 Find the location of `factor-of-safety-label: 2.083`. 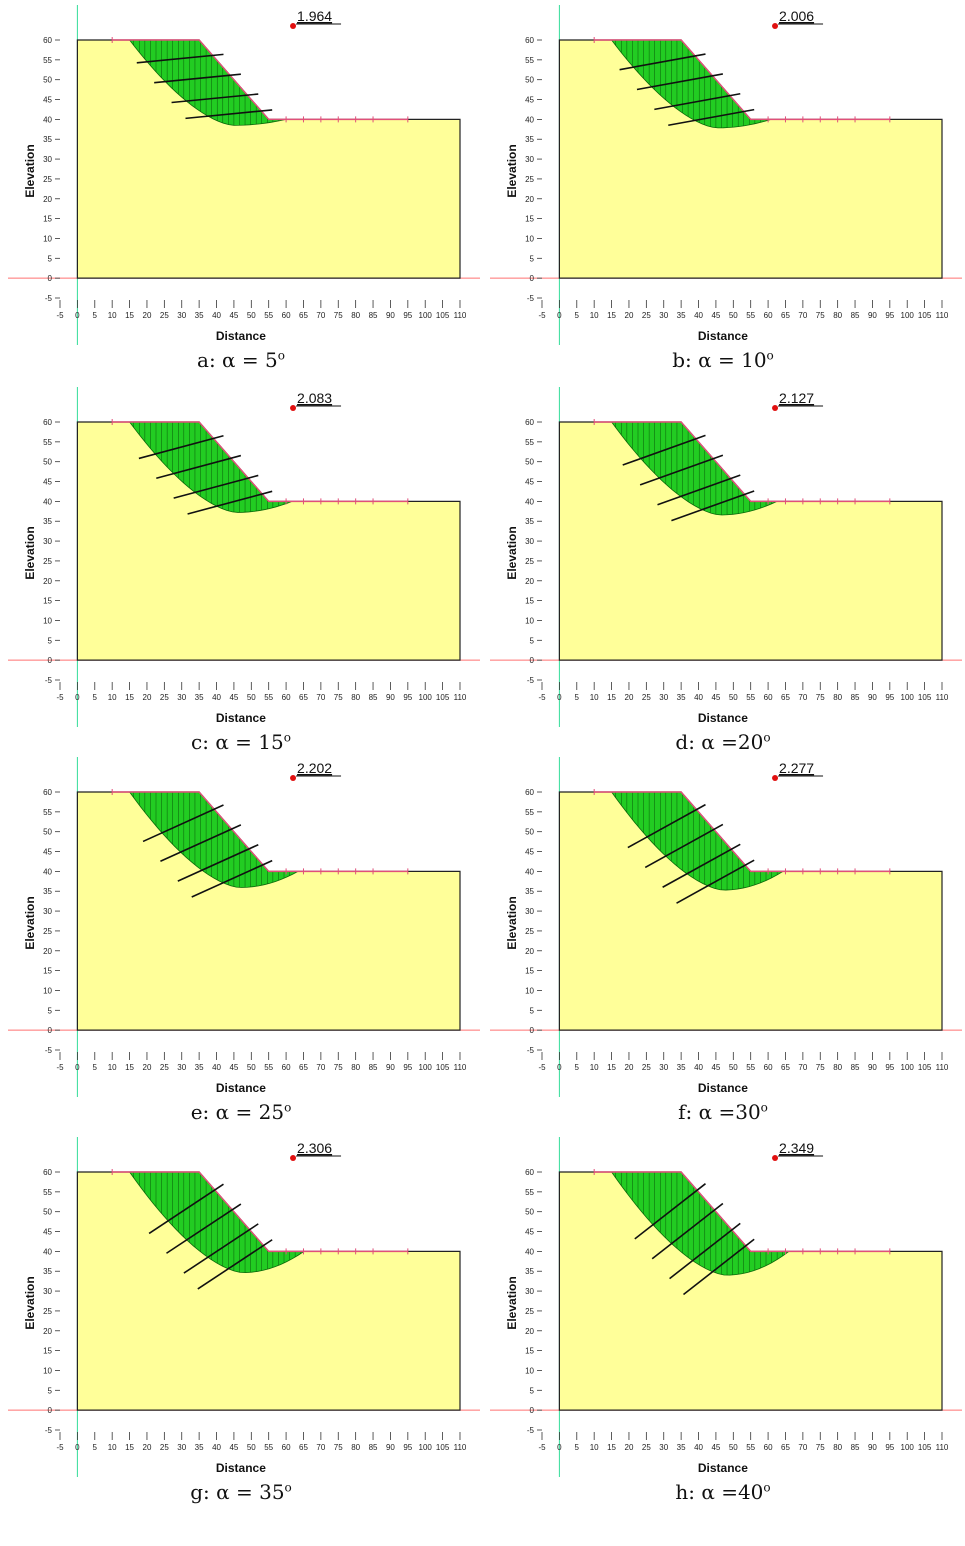

factor-of-safety-label: 2.083 is located at coordinates (314, 398).